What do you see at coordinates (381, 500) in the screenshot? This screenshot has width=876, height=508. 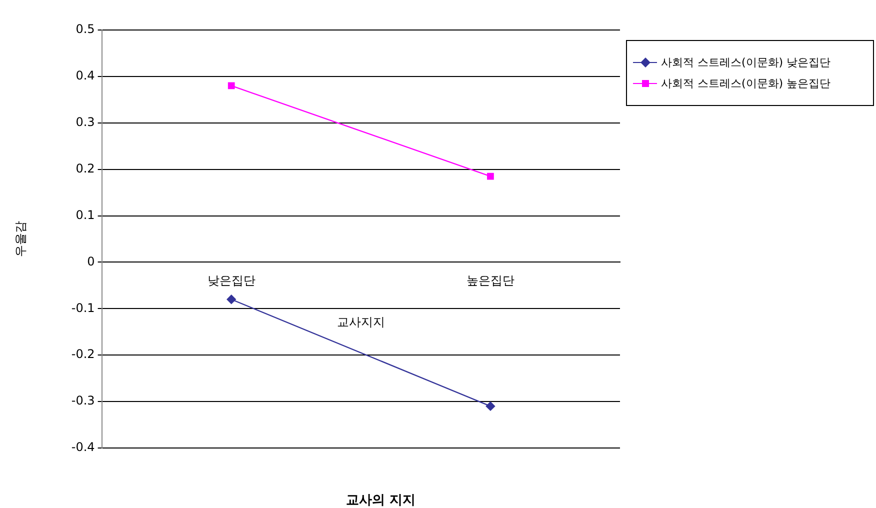 I see `x-axis-title: 교사의 지지` at bounding box center [381, 500].